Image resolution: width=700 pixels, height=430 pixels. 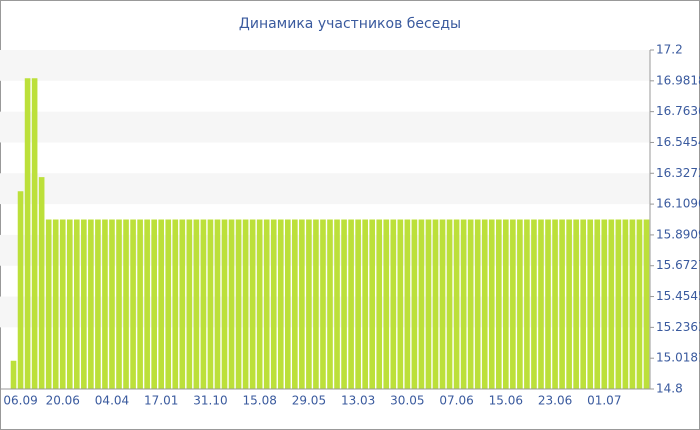 What do you see at coordinates (678, 173) in the screenshot?
I see `y-tick-label: 16.3272` at bounding box center [678, 173].